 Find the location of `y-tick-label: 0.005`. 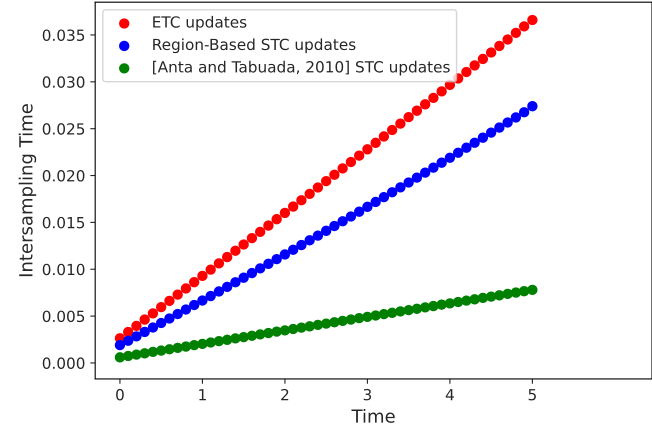

y-tick-label: 0.005 is located at coordinates (63, 316).